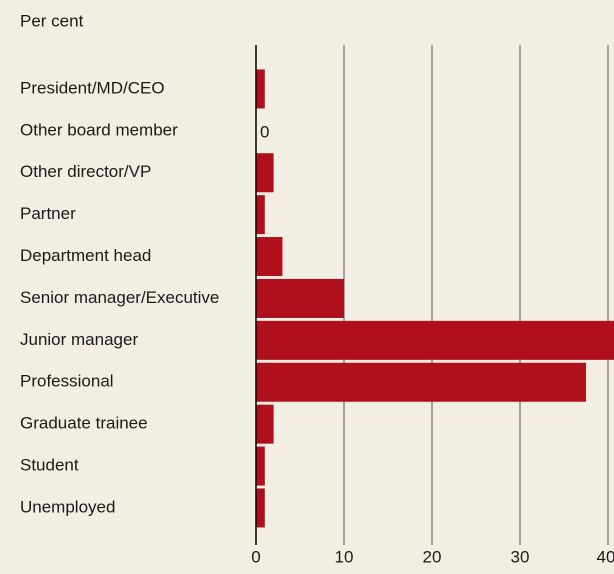 This screenshot has height=574, width=614. What do you see at coordinates (605, 556) in the screenshot?
I see `x-tick-label: 40` at bounding box center [605, 556].